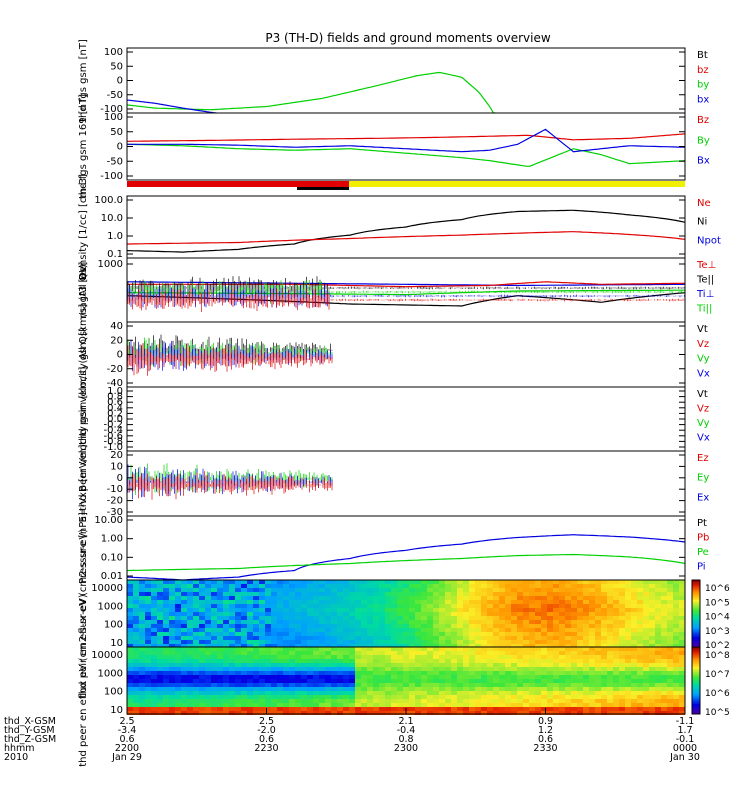  What do you see at coordinates (113, 117) in the screenshot?
I see `y-tick-label: 100` at bounding box center [113, 117].